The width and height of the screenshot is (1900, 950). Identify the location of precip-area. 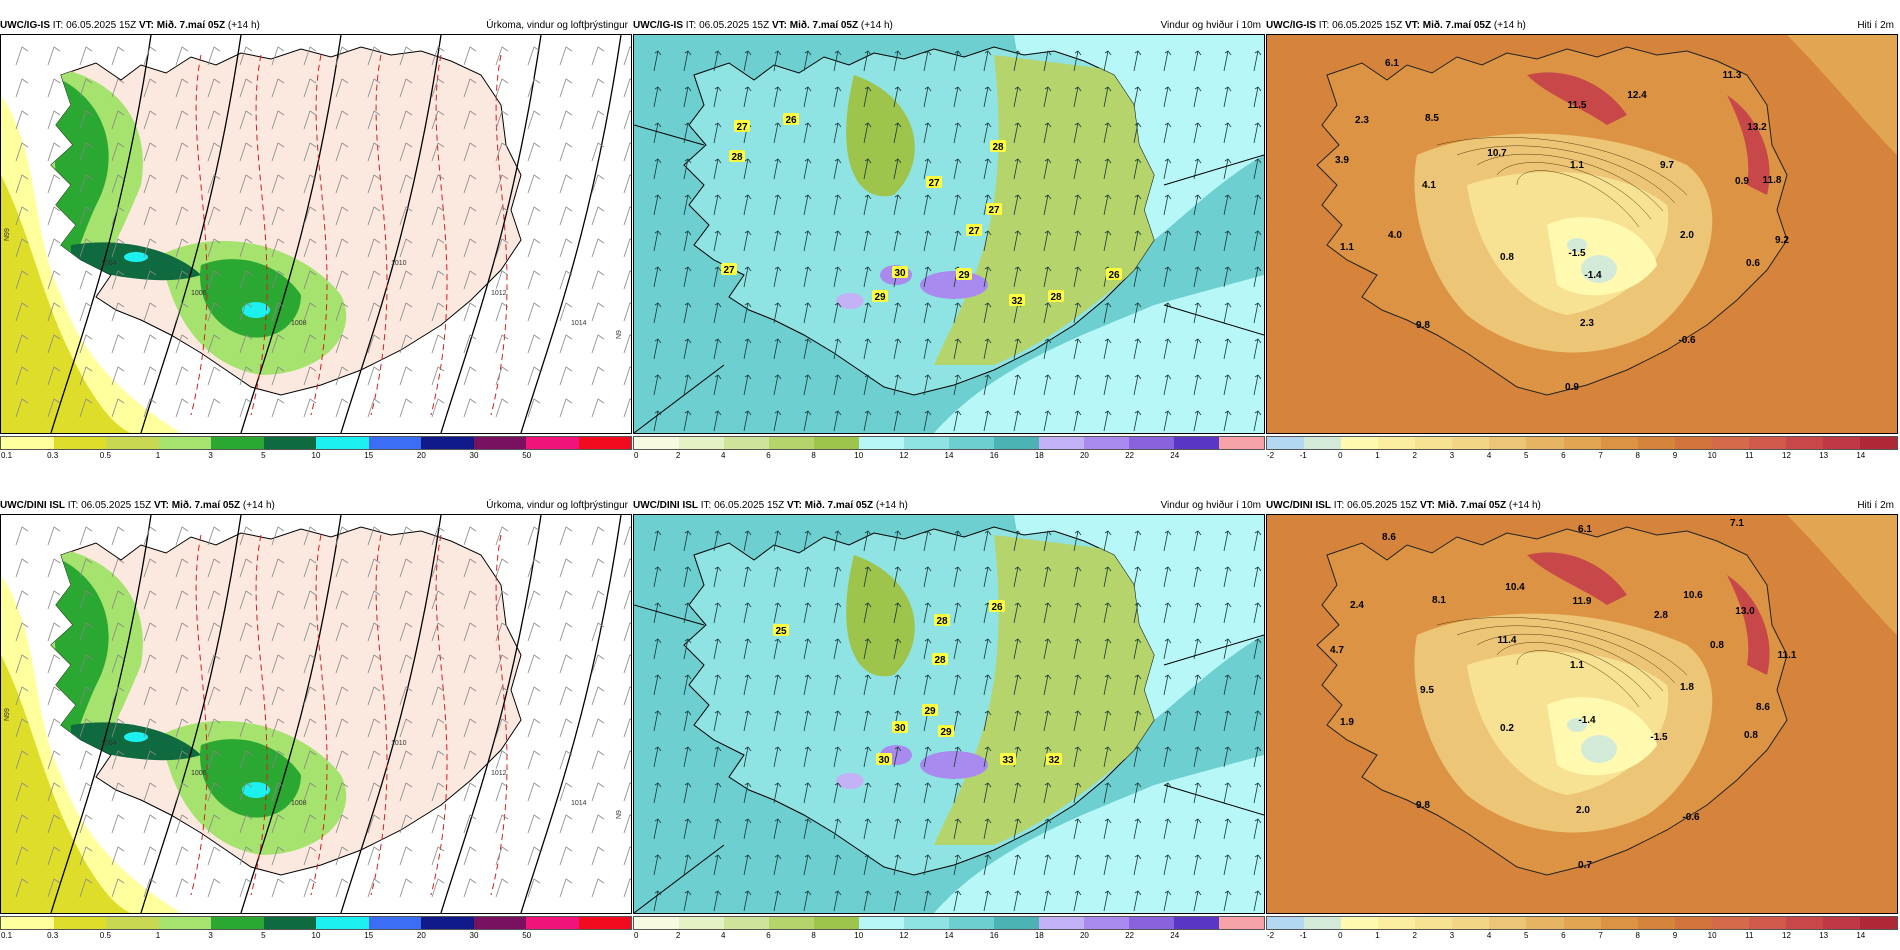
(256, 310).